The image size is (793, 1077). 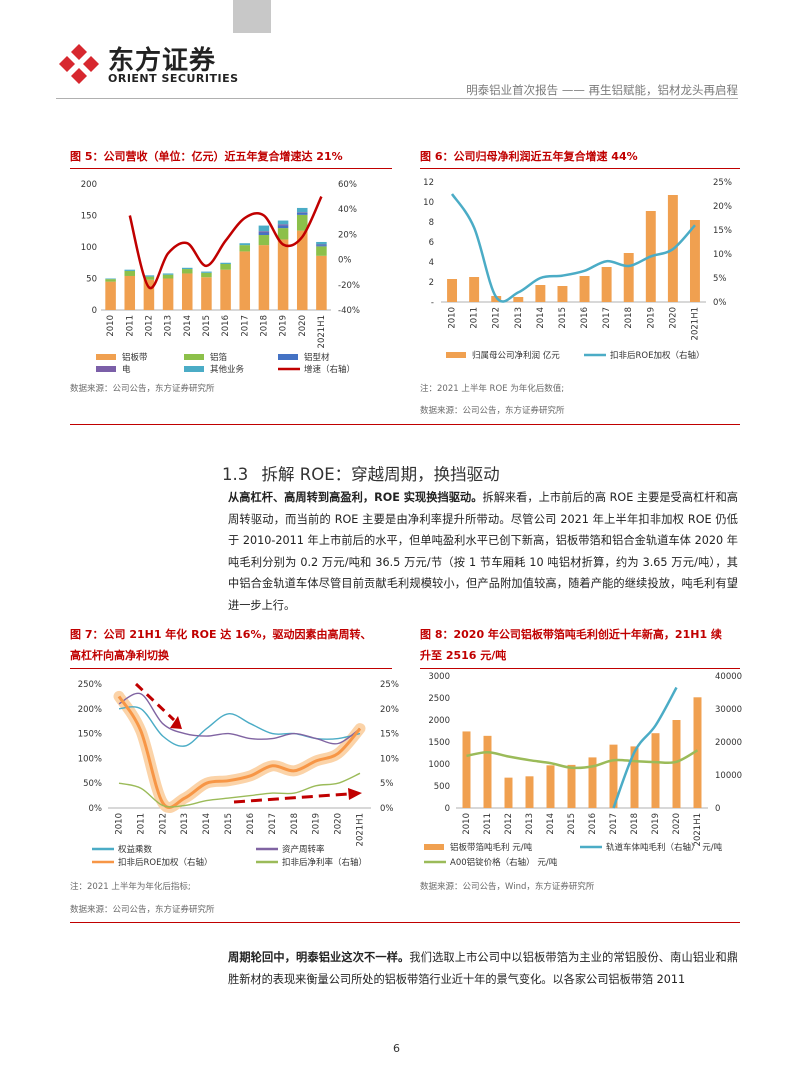 What do you see at coordinates (273, 824) in the screenshot?
I see `fig7-x-tick: 2017` at bounding box center [273, 824].